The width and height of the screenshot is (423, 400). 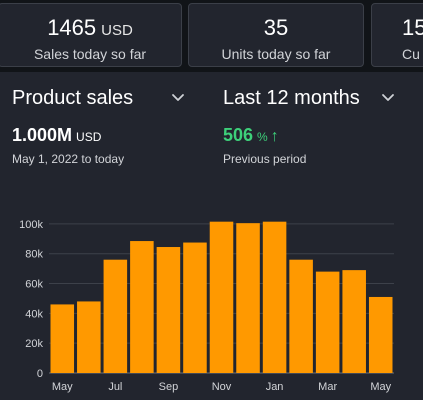 What do you see at coordinates (31, 299) in the screenshot?
I see `y-axis-labels: 0 20k 40k 60k 80k 100k` at bounding box center [31, 299].